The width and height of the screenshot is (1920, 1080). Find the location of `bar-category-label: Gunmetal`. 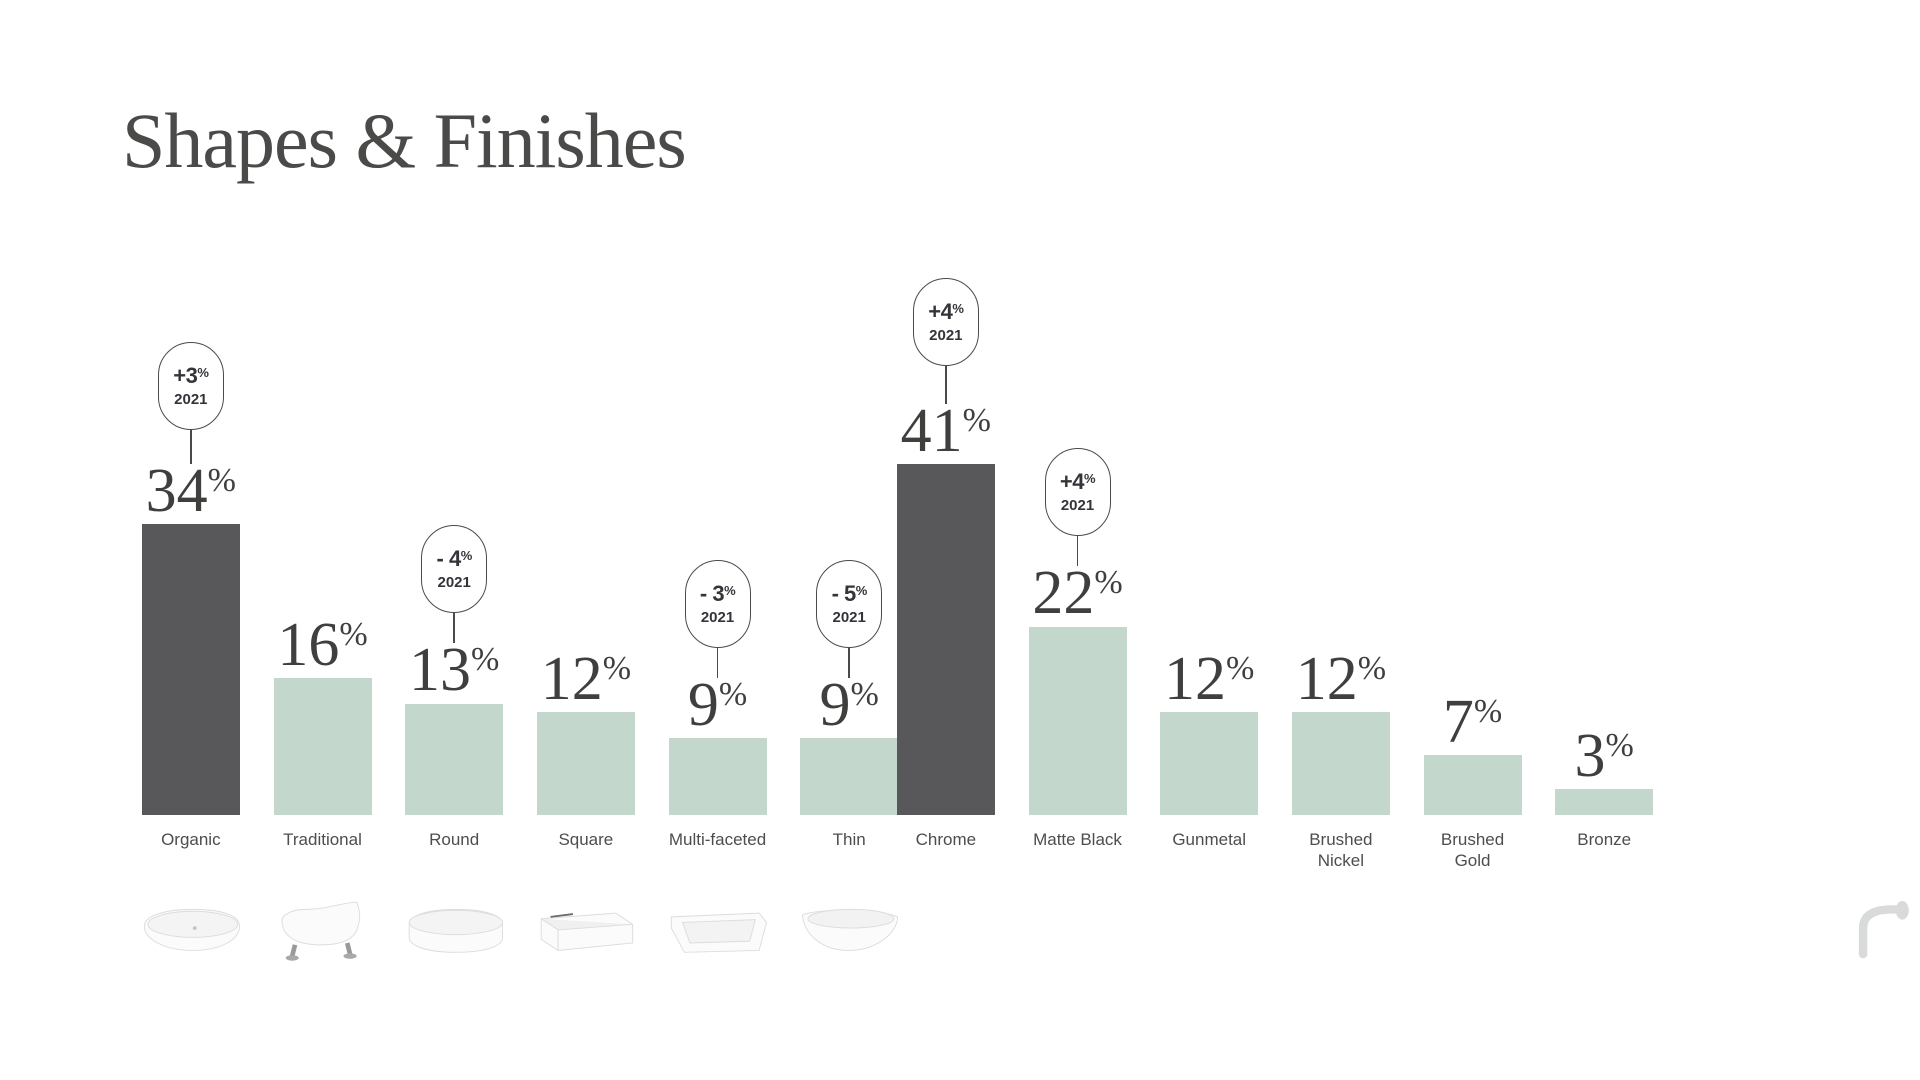

bar-category-label: Gunmetal is located at coordinates (1209, 839).